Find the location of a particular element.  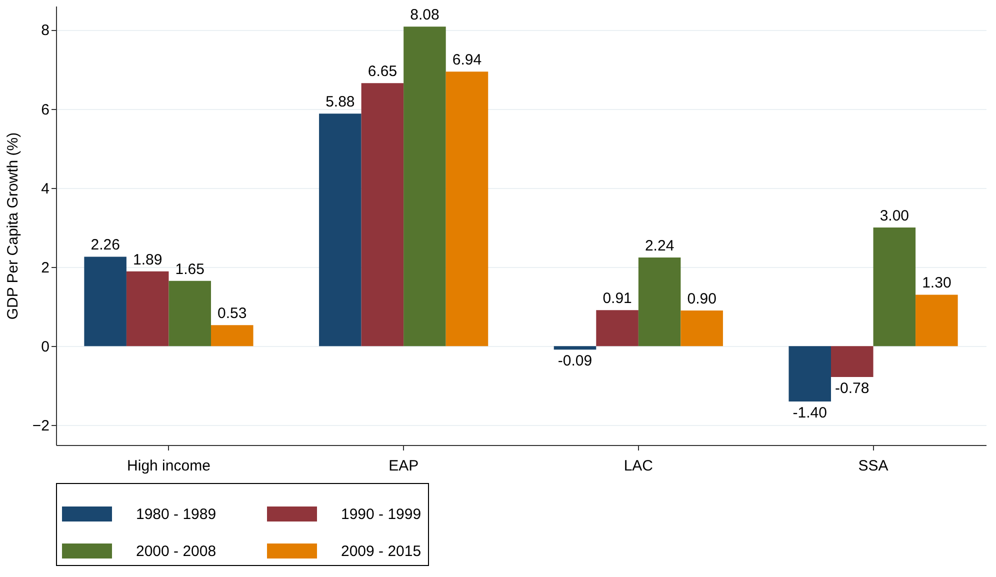

data-label: -0.09 is located at coordinates (575, 361).